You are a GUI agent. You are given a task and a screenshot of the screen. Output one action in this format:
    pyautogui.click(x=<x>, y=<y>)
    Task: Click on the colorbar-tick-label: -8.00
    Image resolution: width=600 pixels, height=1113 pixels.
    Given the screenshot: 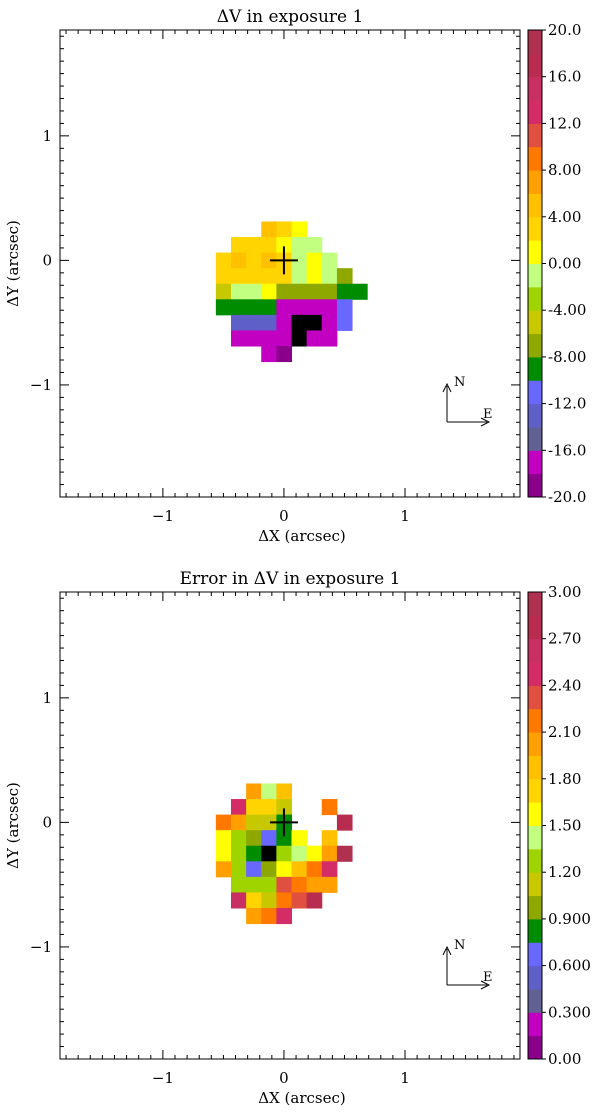 What is the action you would take?
    pyautogui.click(x=567, y=357)
    